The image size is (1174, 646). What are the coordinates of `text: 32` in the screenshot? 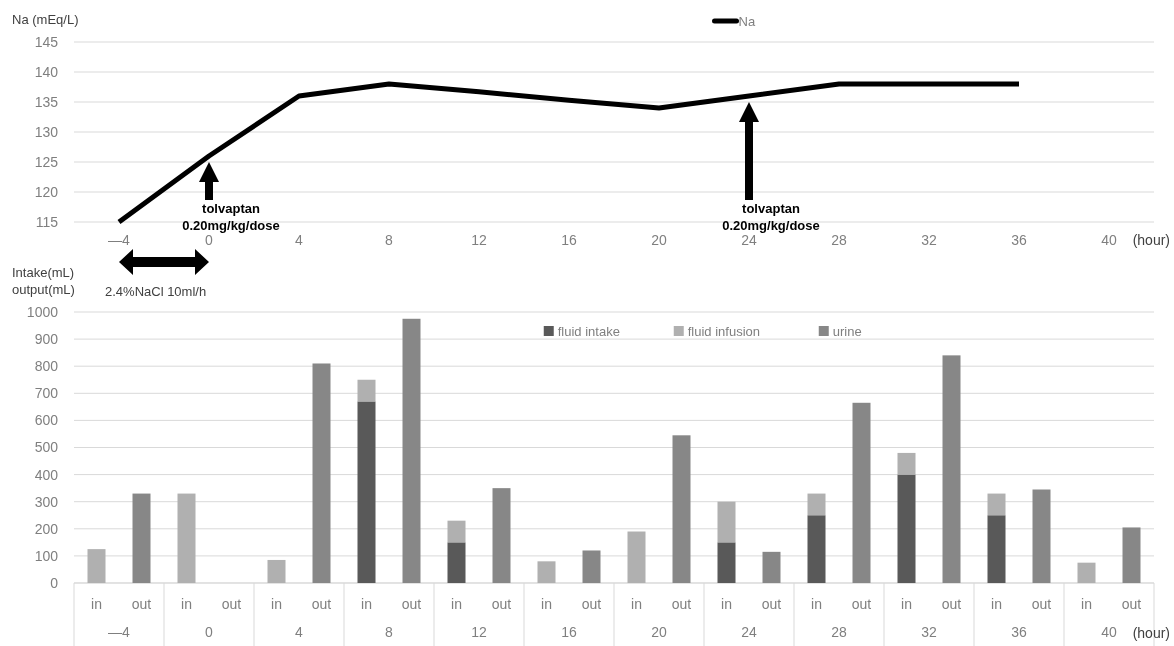 It's located at (929, 631).